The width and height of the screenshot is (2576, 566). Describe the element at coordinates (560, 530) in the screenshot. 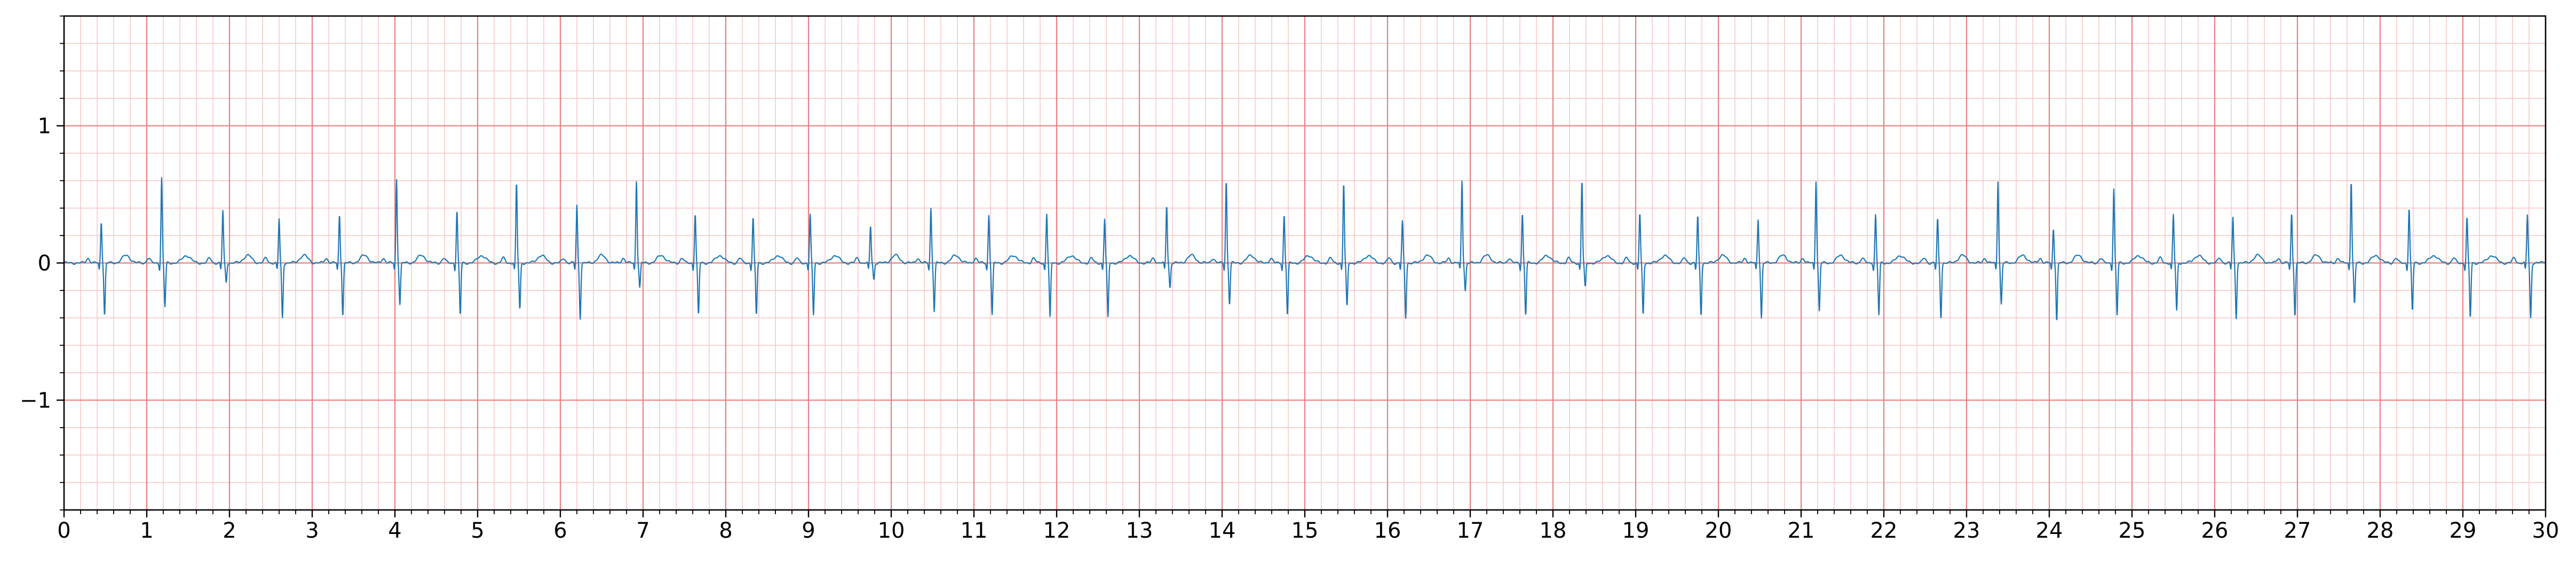

I see `x-tick-label: 6` at that location.